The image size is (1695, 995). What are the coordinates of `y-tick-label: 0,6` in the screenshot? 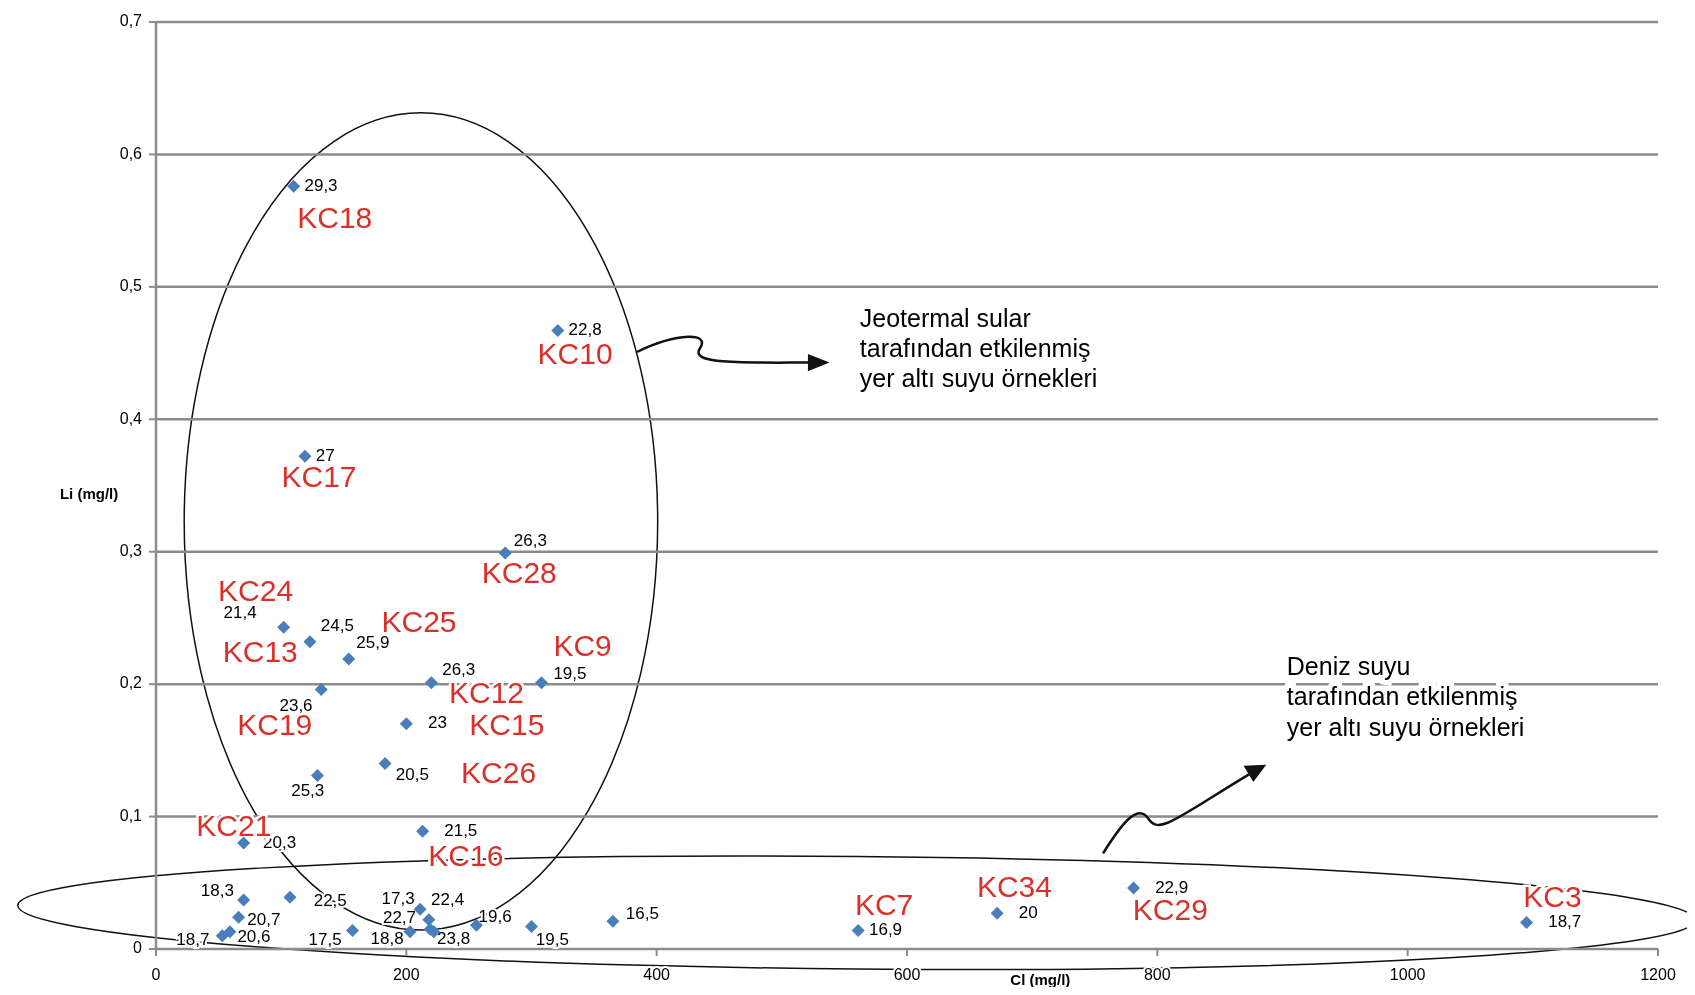 It's located at (131, 153).